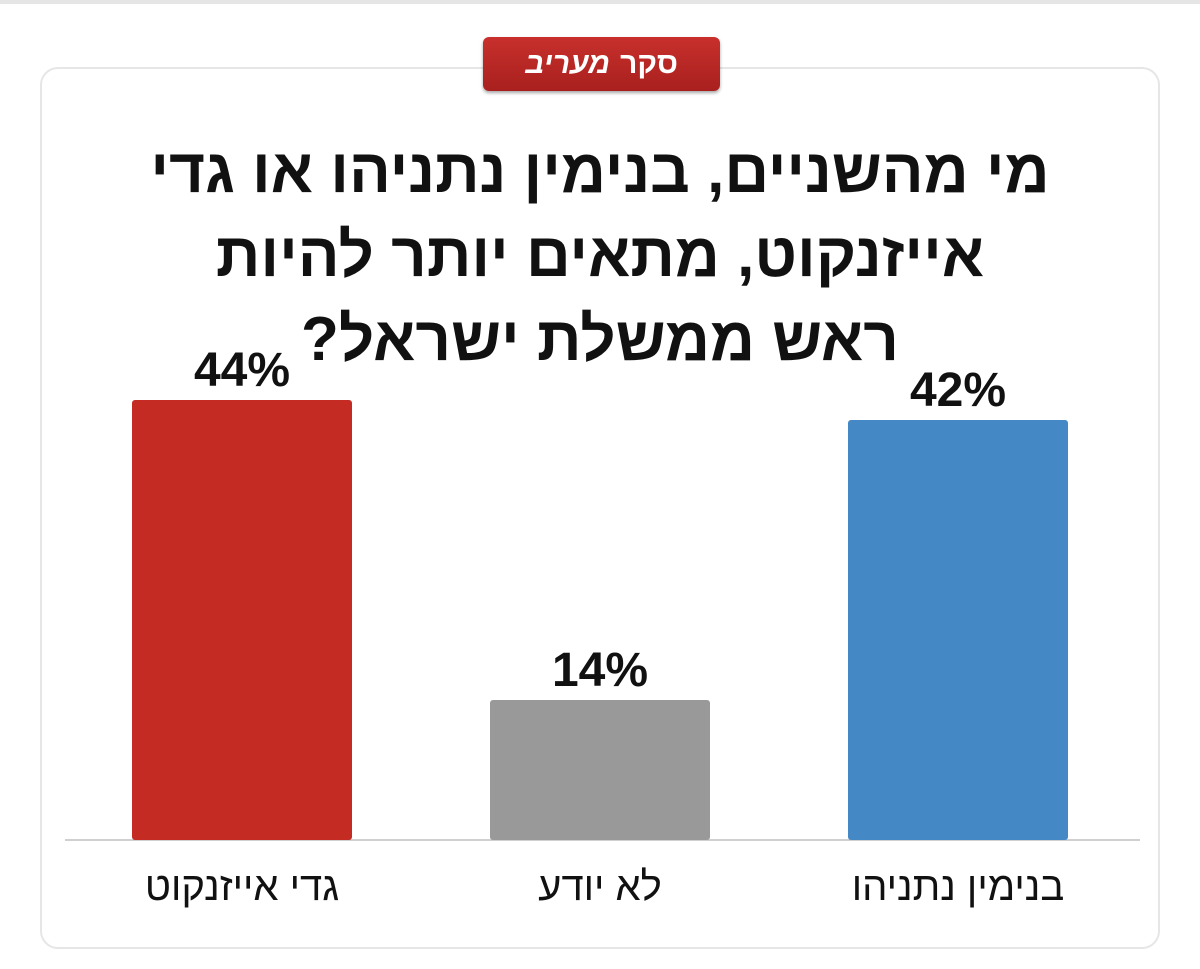  What do you see at coordinates (242, 370) in the screenshot?
I see `bar-value-label-0: 44%` at bounding box center [242, 370].